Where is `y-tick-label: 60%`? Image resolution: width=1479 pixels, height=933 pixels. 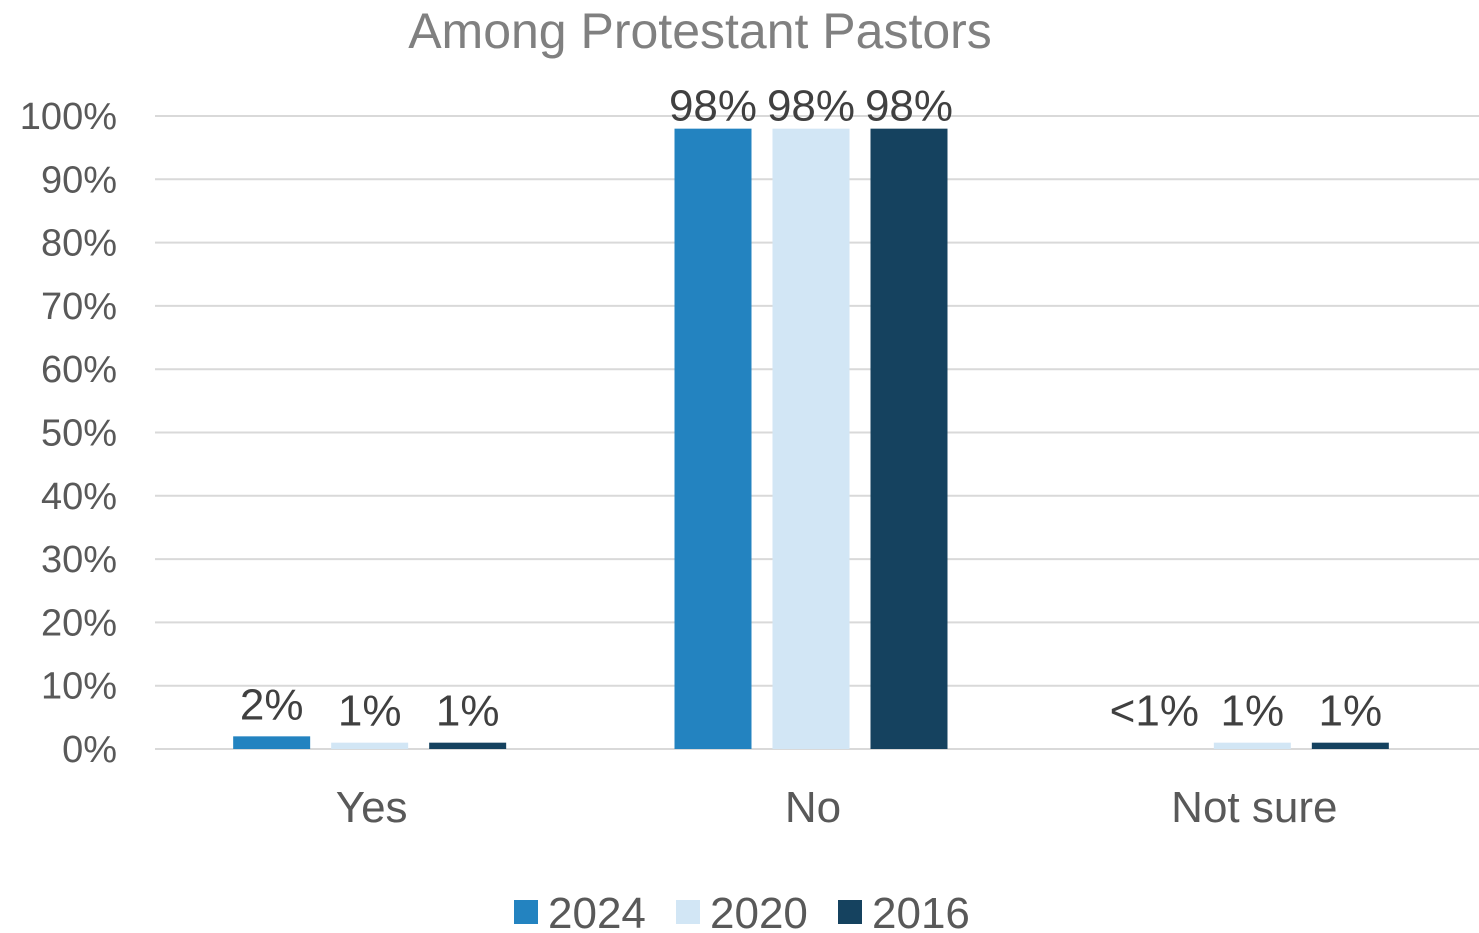
y-tick-label: 60% is located at coordinates (79, 370).